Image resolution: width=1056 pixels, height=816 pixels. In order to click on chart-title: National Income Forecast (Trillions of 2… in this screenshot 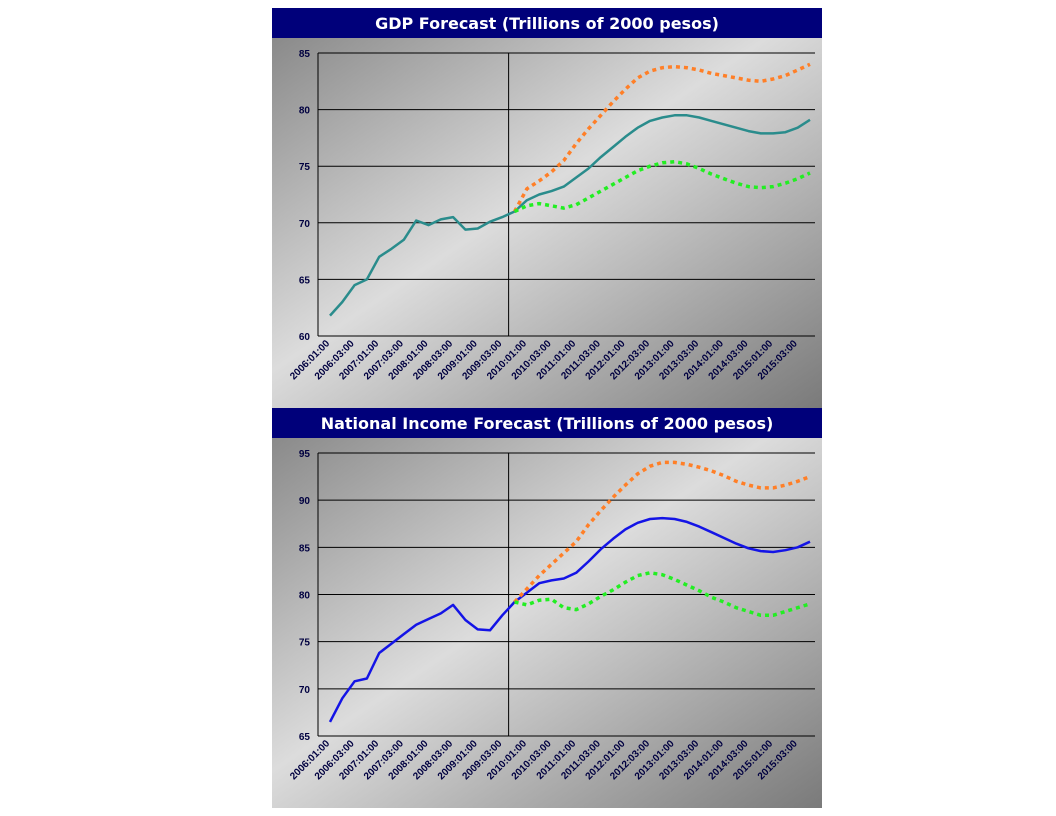, I will do `click(547, 423)`.